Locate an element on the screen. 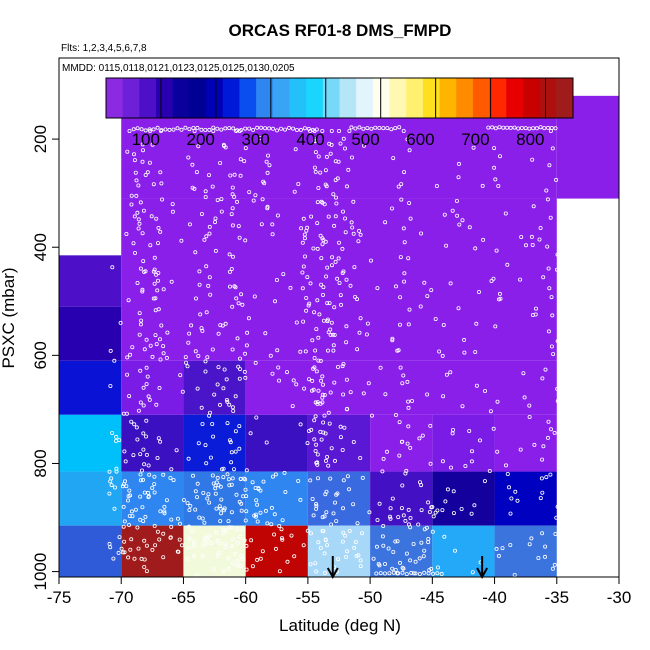 The image size is (650, 650). colorbar-tick-label: 300 is located at coordinates (255, 139).